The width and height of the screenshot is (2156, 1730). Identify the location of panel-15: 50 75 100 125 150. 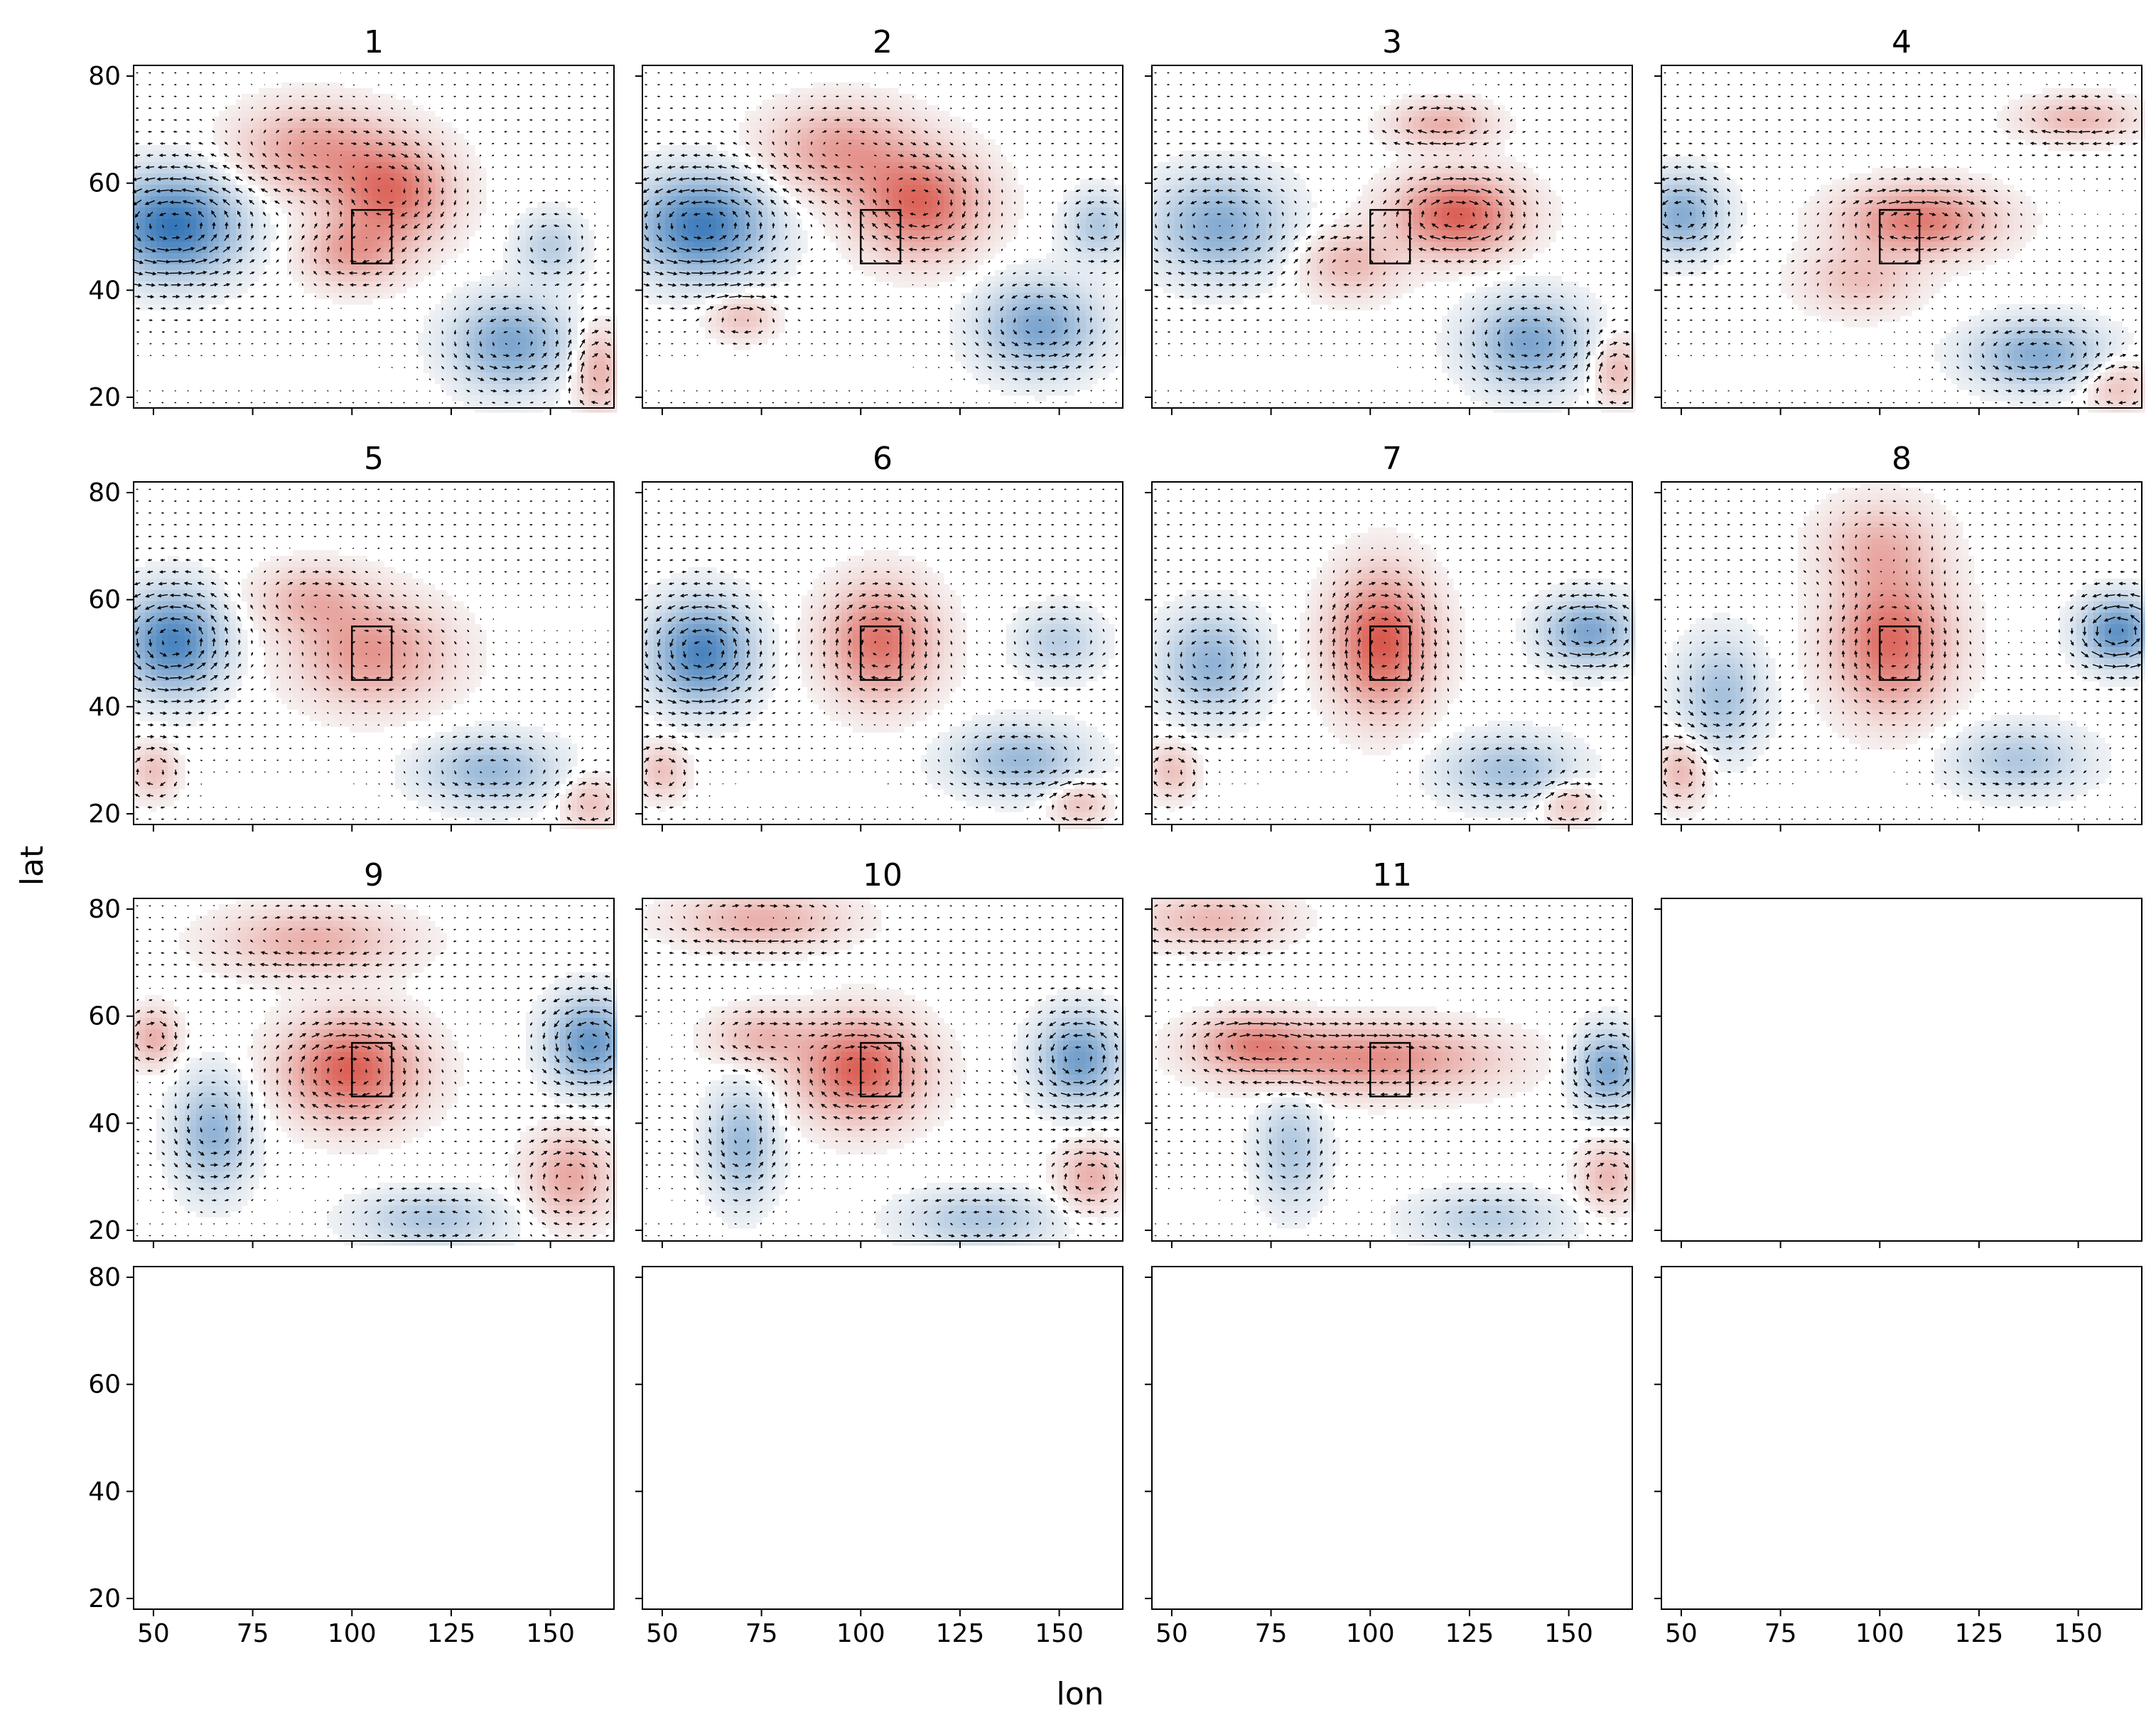
(1388, 1457).